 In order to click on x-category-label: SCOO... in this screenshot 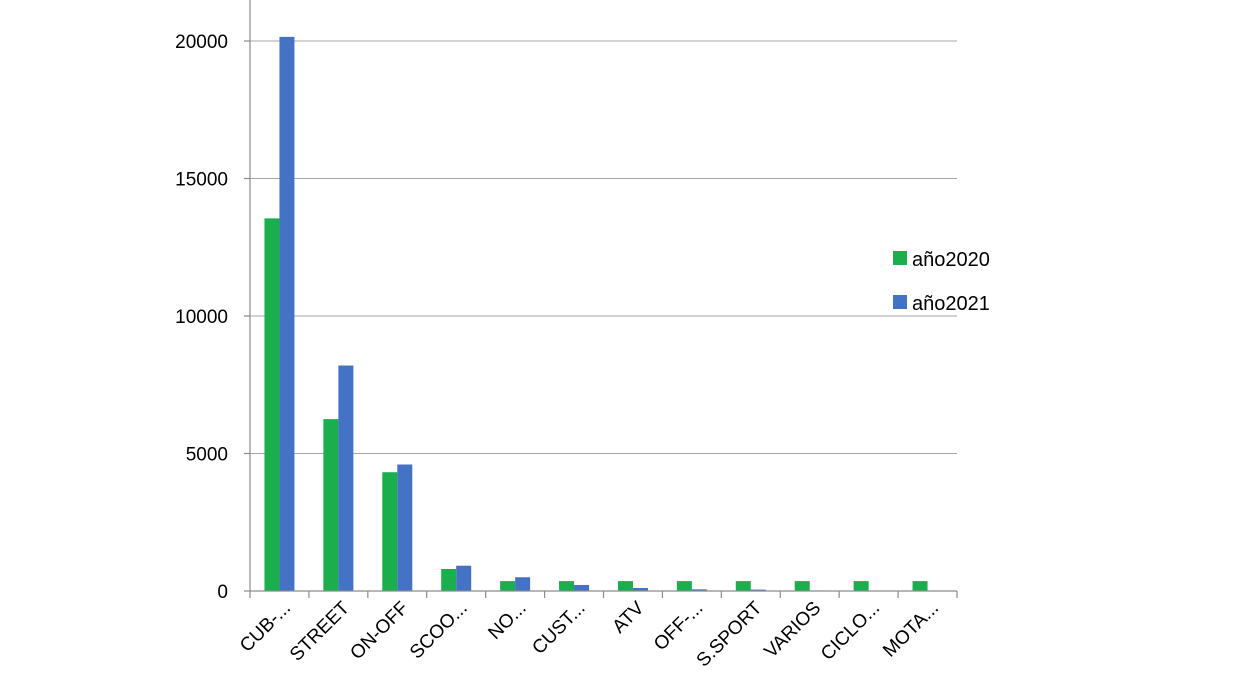, I will do `click(439, 631)`.